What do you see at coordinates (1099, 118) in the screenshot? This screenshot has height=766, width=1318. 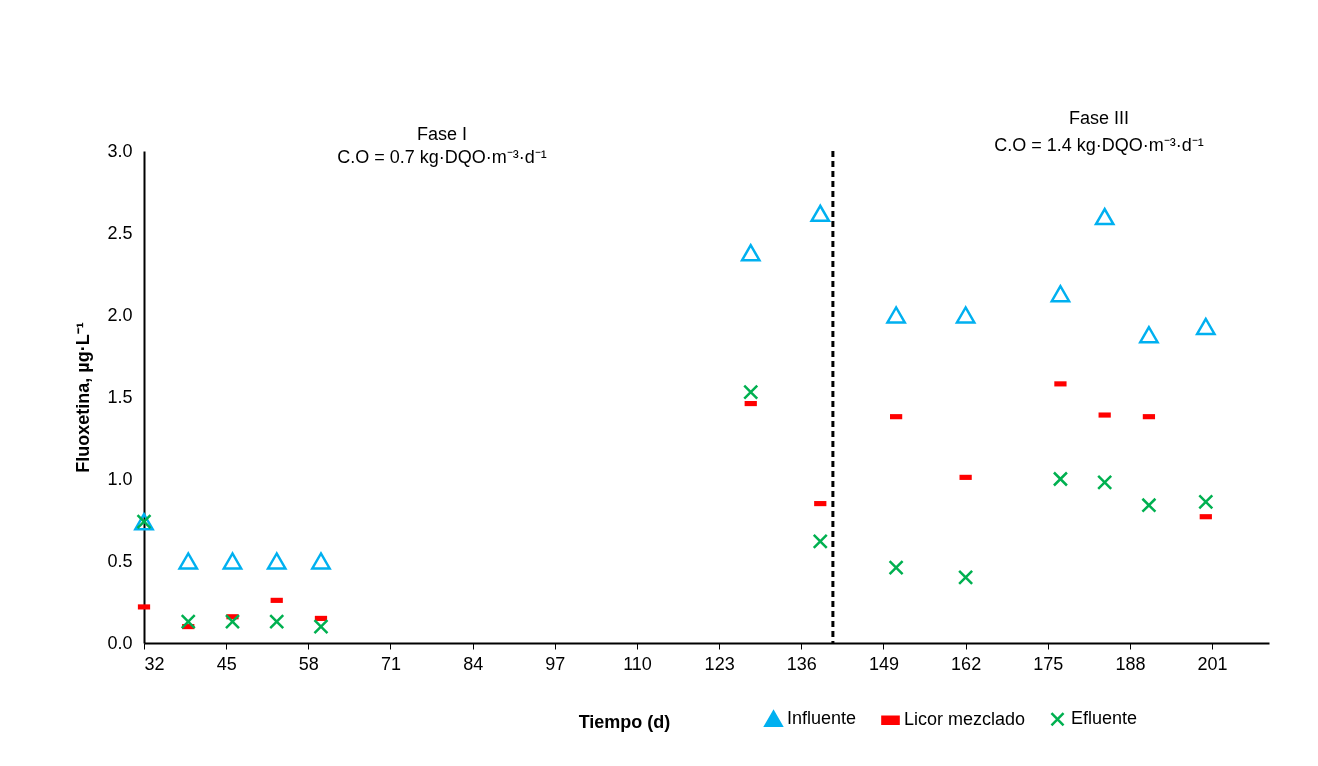 I see `text: Fase III` at bounding box center [1099, 118].